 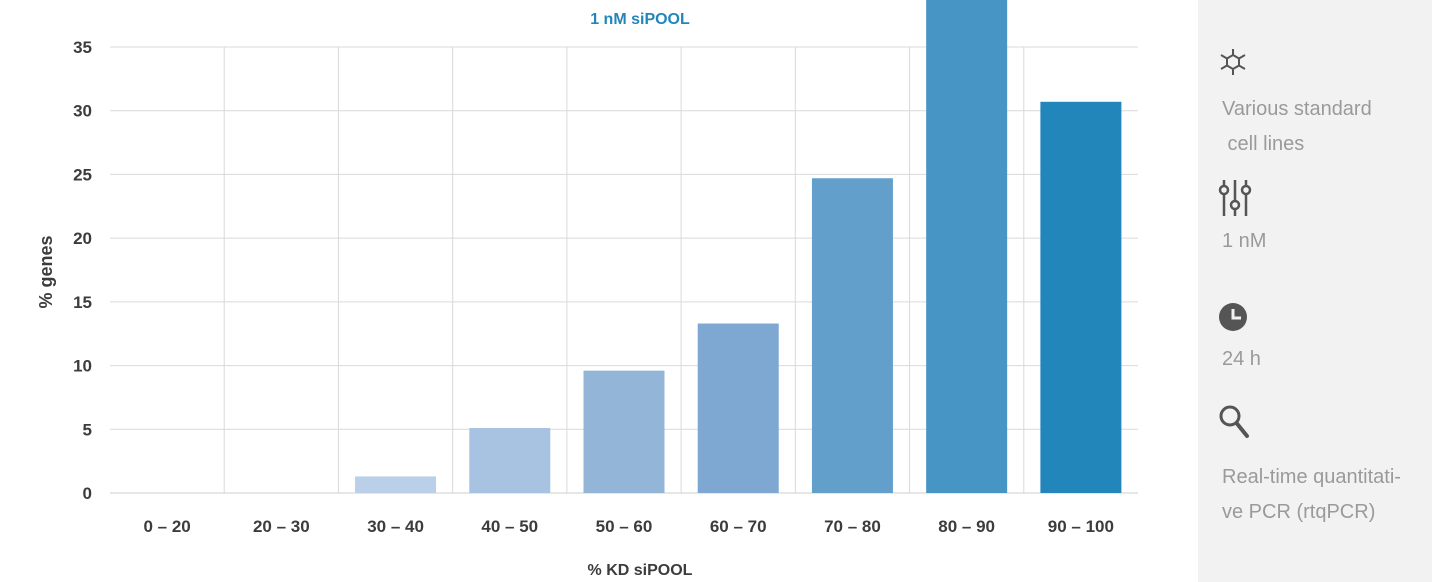 What do you see at coordinates (1233, 64) in the screenshot?
I see `cell-icon` at bounding box center [1233, 64].